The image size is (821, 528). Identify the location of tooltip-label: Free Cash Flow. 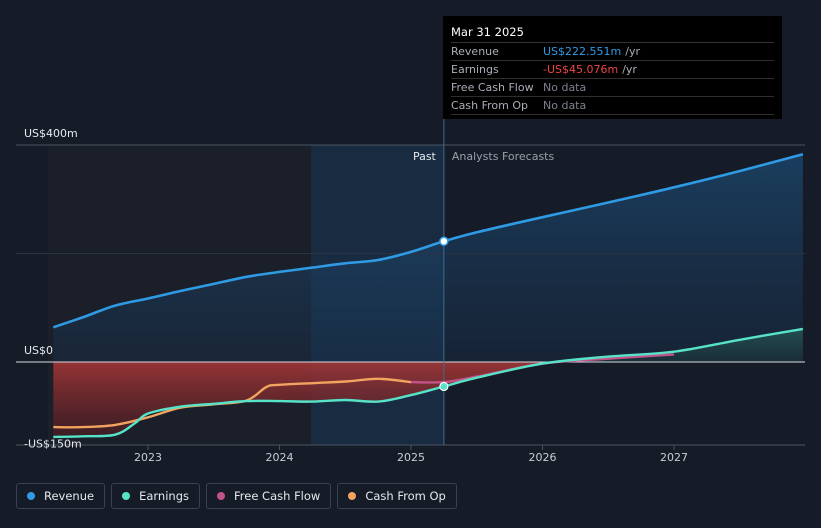
(492, 87).